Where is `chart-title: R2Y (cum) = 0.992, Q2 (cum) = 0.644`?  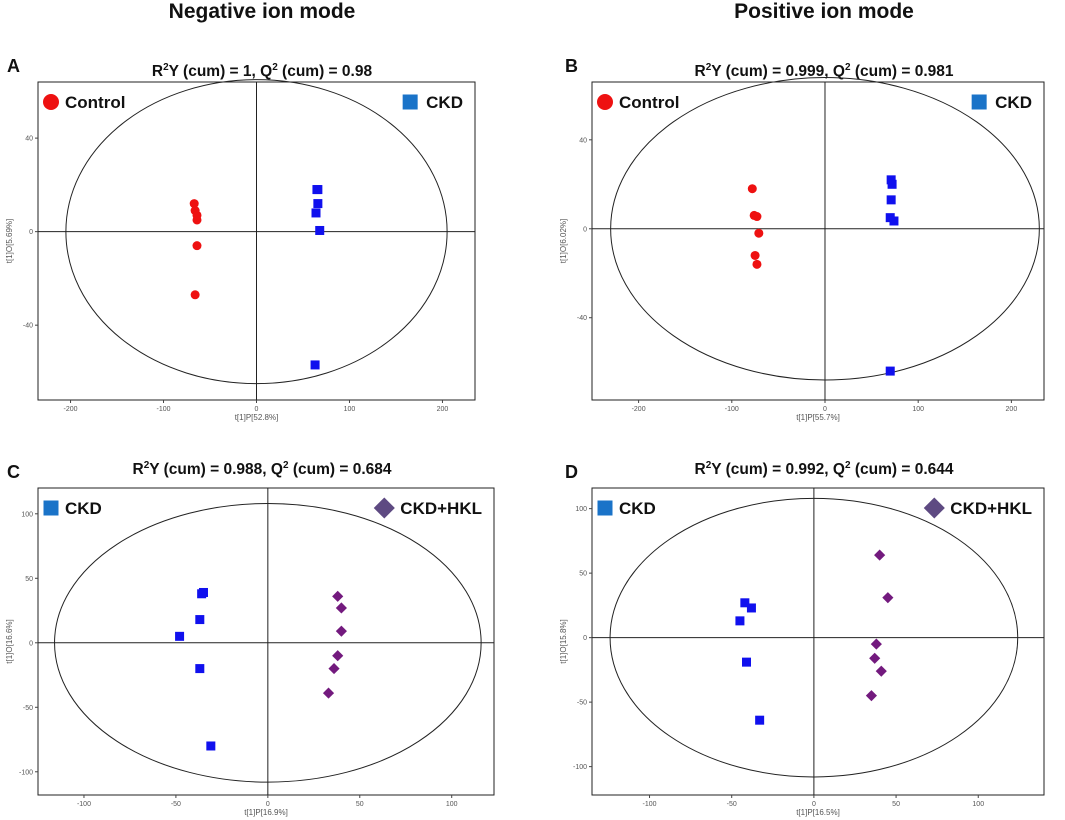 chart-title: R2Y (cum) = 0.992, Q2 (cum) = 0.644 is located at coordinates (824, 469).